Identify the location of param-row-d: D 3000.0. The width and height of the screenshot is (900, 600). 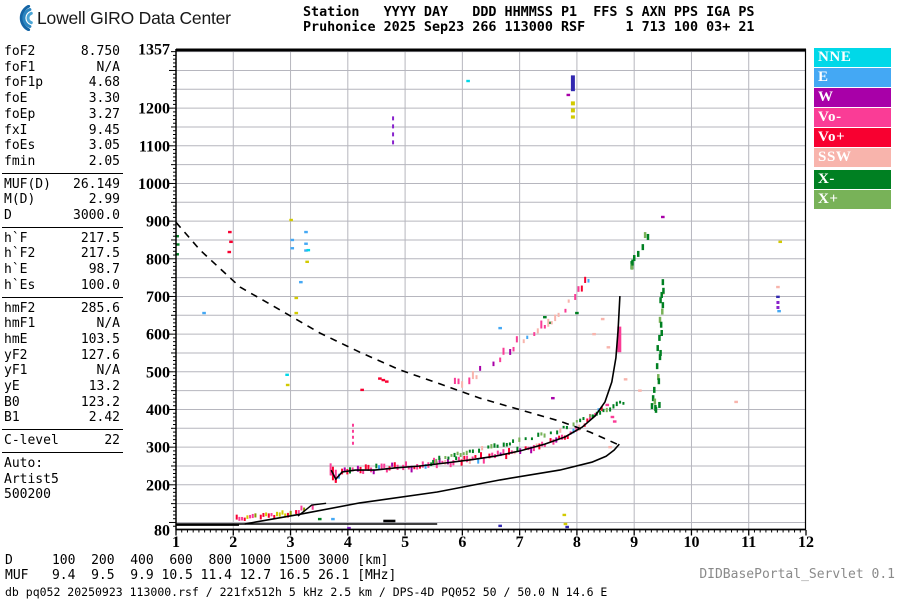
(62, 216).